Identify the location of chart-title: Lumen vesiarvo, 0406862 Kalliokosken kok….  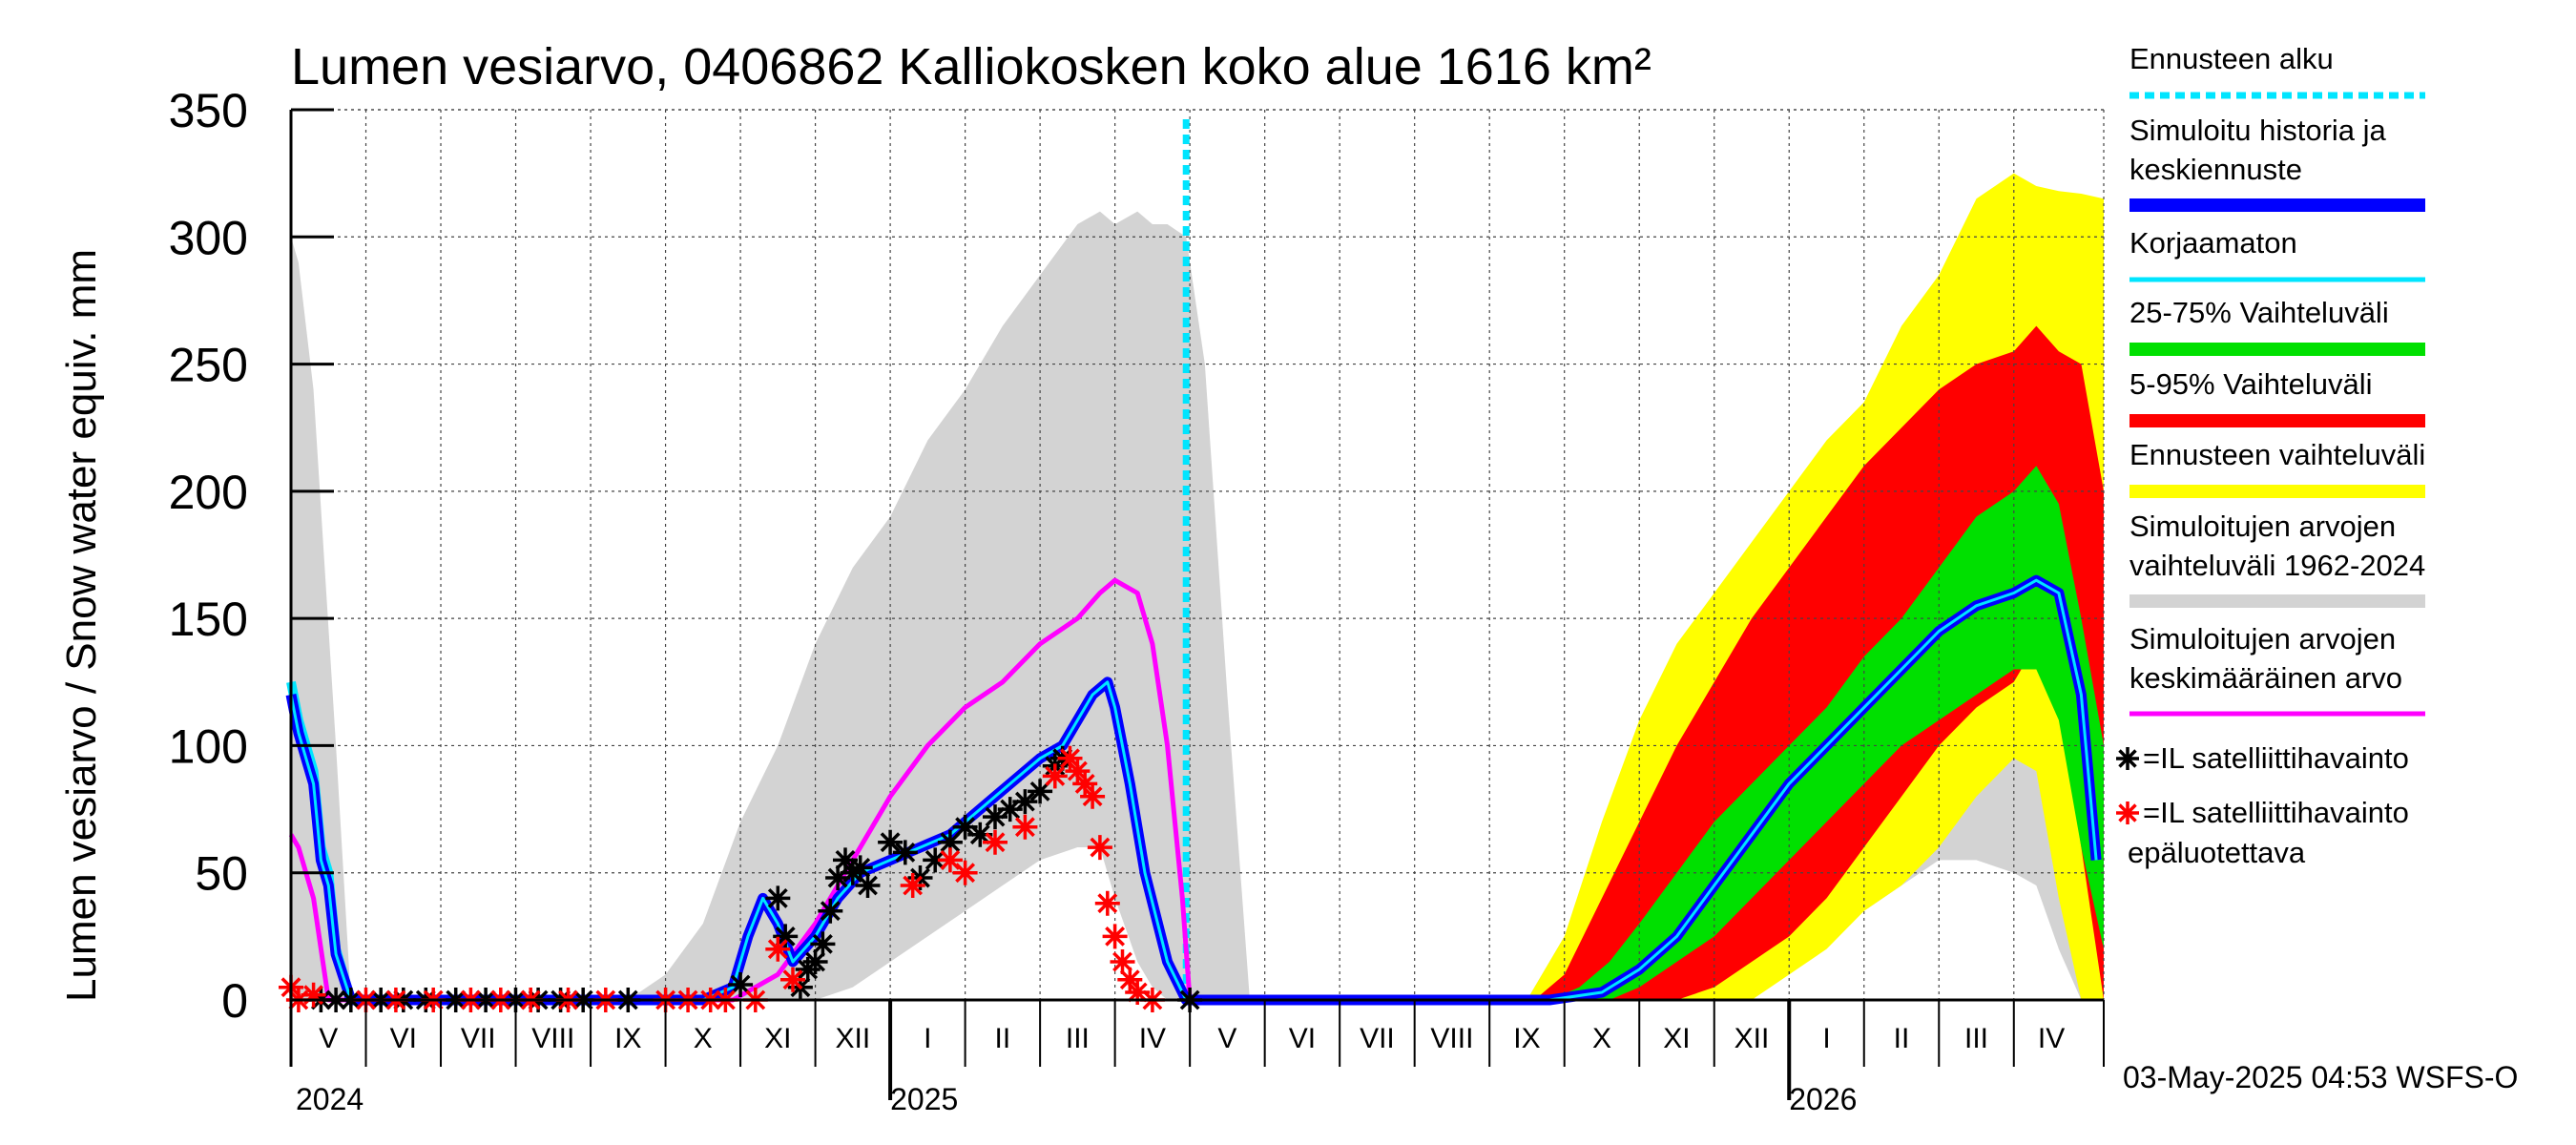
(971, 66).